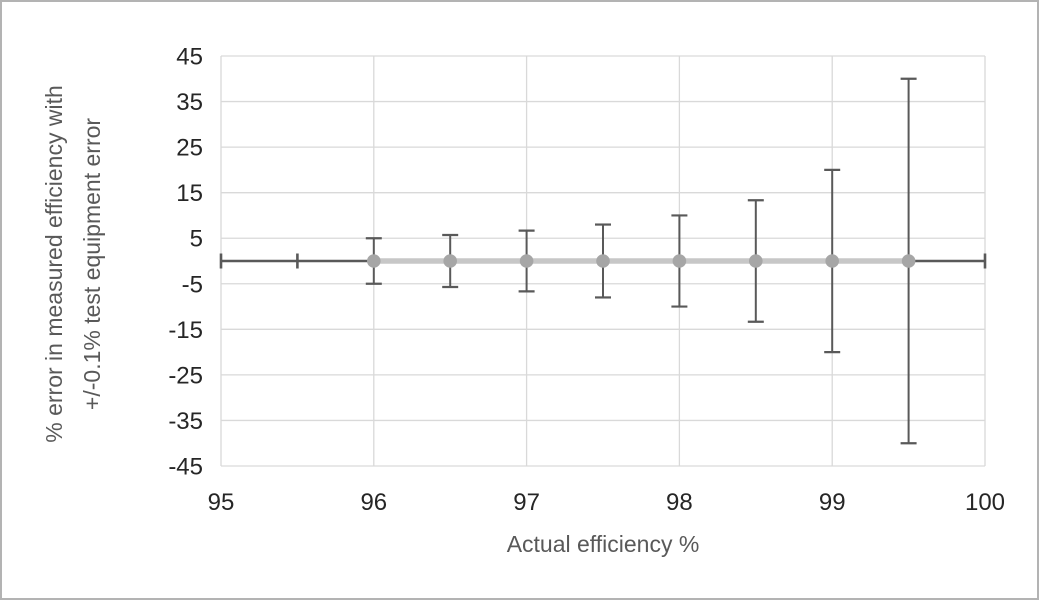 The width and height of the screenshot is (1039, 600). What do you see at coordinates (185, 421) in the screenshot?
I see `y-axis-tick-label: -35` at bounding box center [185, 421].